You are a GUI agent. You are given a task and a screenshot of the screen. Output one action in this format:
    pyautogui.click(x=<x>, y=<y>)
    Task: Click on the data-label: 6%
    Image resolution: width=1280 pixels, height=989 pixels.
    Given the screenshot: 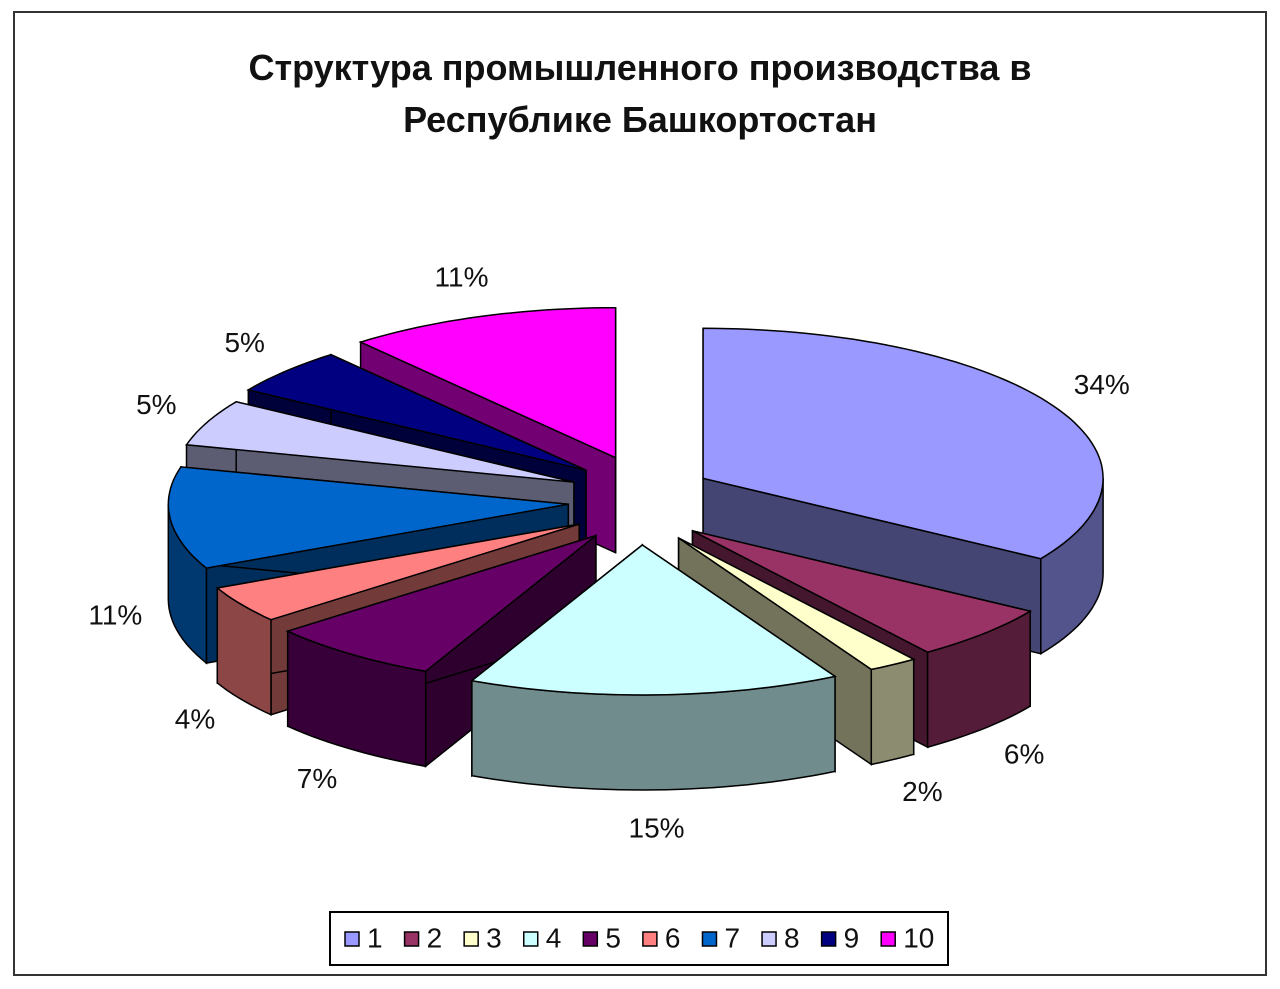 What is the action you would take?
    pyautogui.click(x=1024, y=753)
    